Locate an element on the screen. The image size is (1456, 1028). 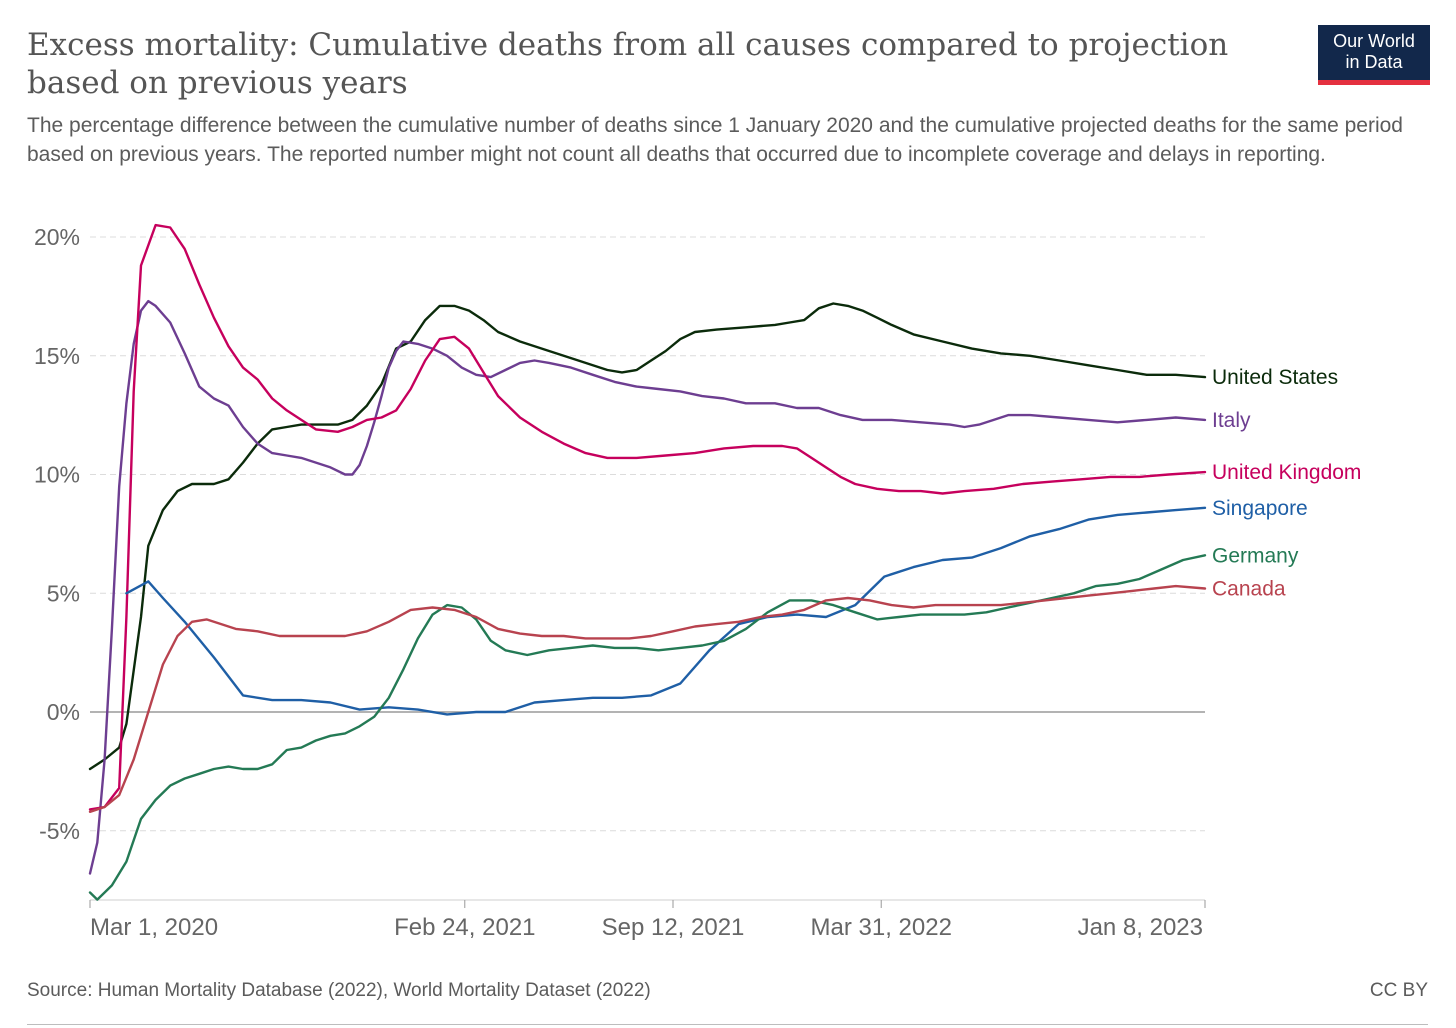
x-tick-label: Jan 8, 2023 is located at coordinates (1140, 927).